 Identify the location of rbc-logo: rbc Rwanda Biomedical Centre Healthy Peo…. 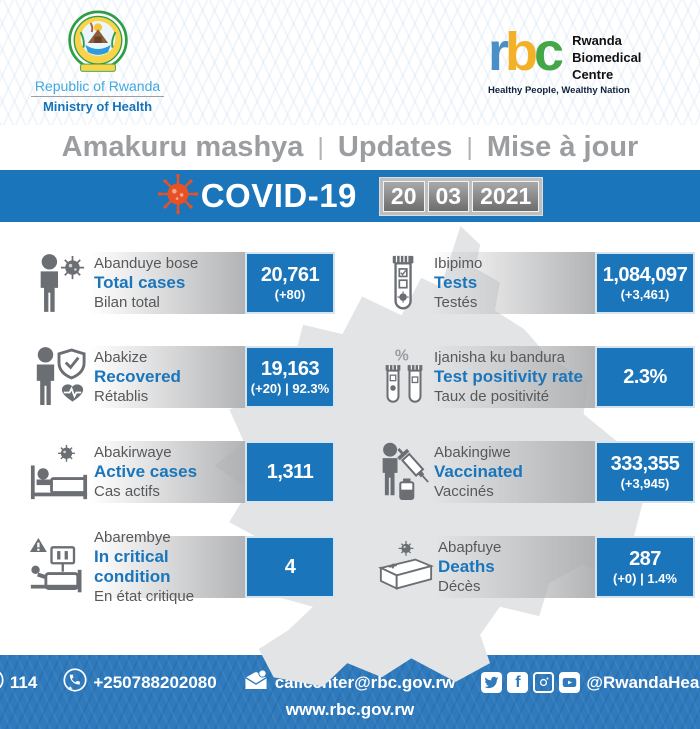
(593, 60).